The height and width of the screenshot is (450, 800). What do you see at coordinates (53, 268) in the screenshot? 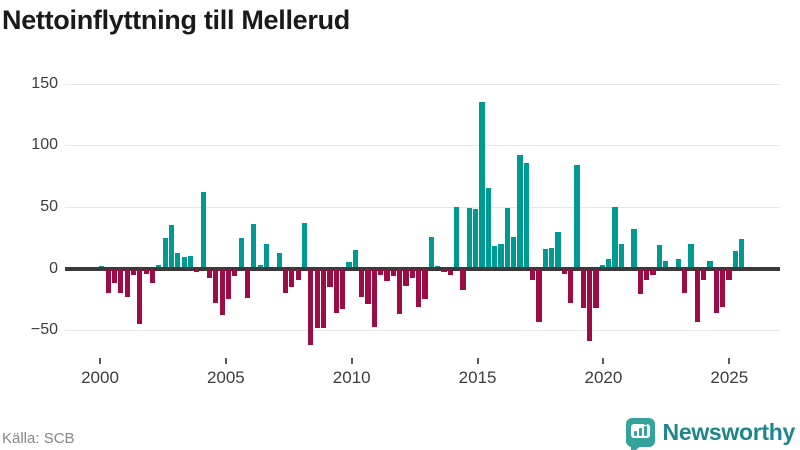
I see `y-axis-label: 0` at bounding box center [53, 268].